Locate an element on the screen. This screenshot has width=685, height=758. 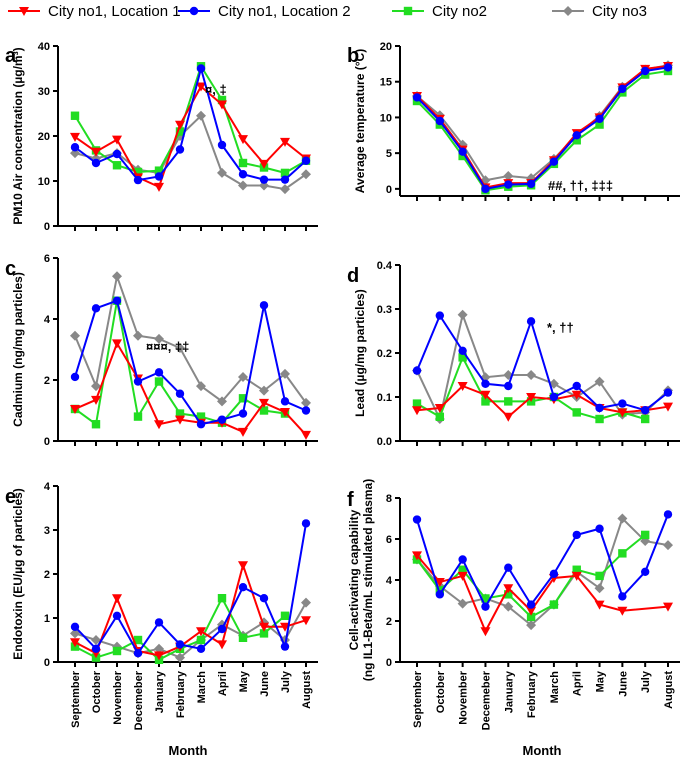
legend-entry: City no2 is located at coordinates (439, 11).